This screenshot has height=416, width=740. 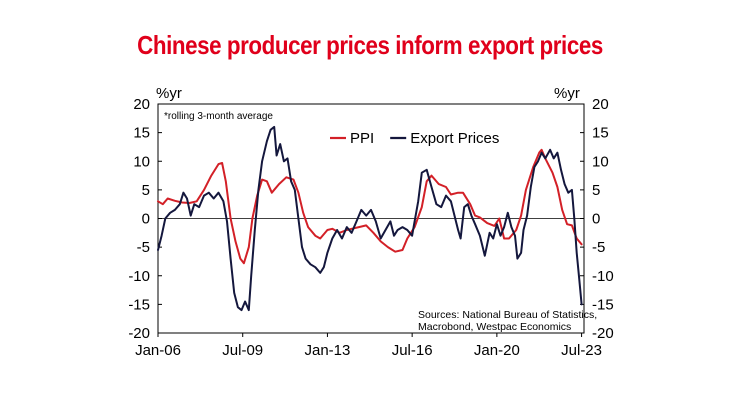 What do you see at coordinates (497, 350) in the screenshot?
I see `x-tick-label: Jan-20` at bounding box center [497, 350].